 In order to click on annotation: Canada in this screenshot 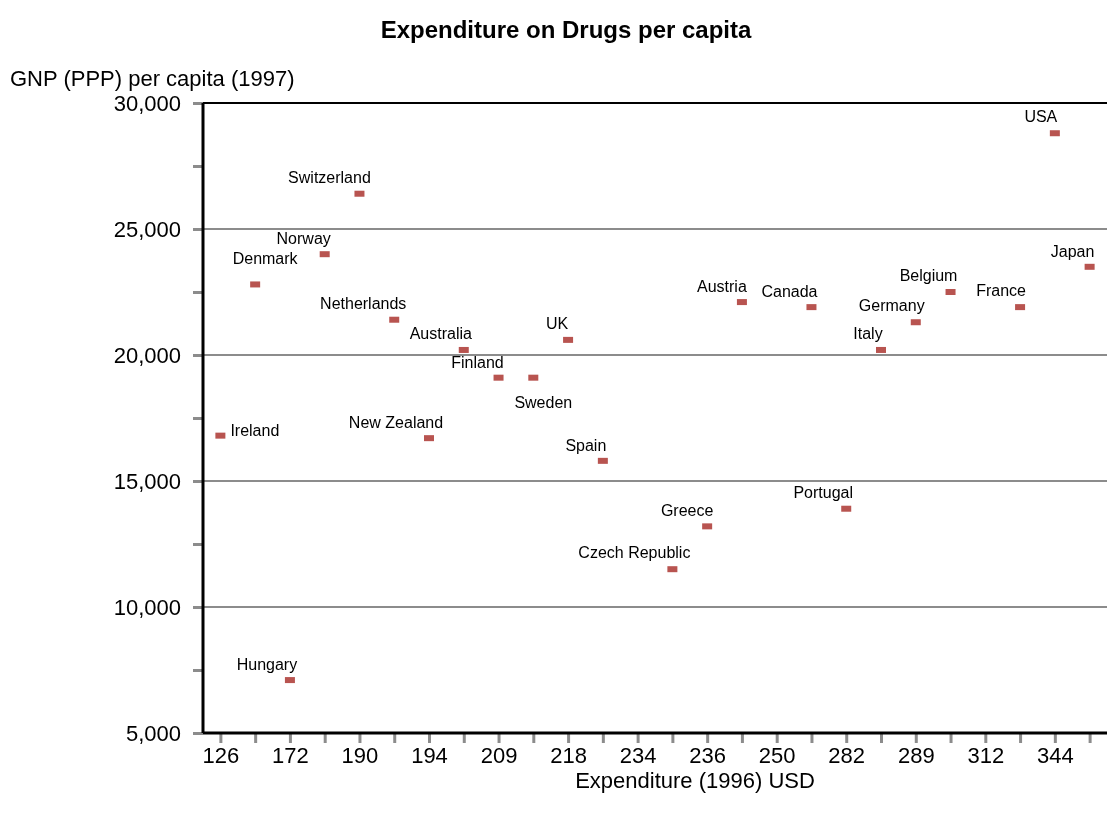, I will do `click(789, 292)`.